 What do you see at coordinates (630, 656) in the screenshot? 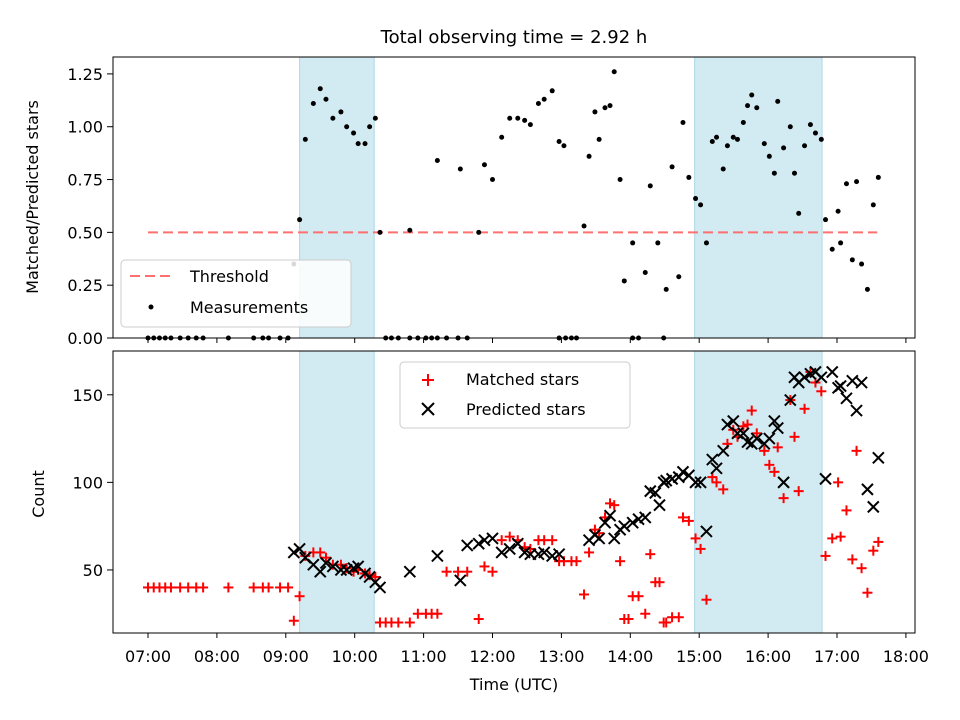
I see `x-tick-label: 14:00` at bounding box center [630, 656].